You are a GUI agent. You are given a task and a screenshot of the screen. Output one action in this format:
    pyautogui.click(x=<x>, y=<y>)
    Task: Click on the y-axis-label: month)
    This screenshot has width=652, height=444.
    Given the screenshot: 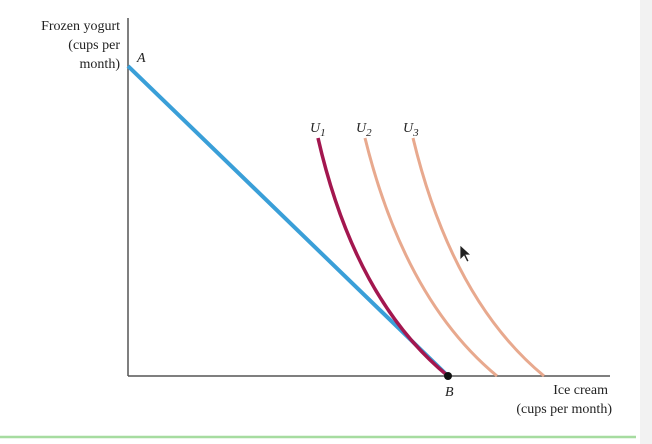 What is the action you would take?
    pyautogui.click(x=100, y=64)
    